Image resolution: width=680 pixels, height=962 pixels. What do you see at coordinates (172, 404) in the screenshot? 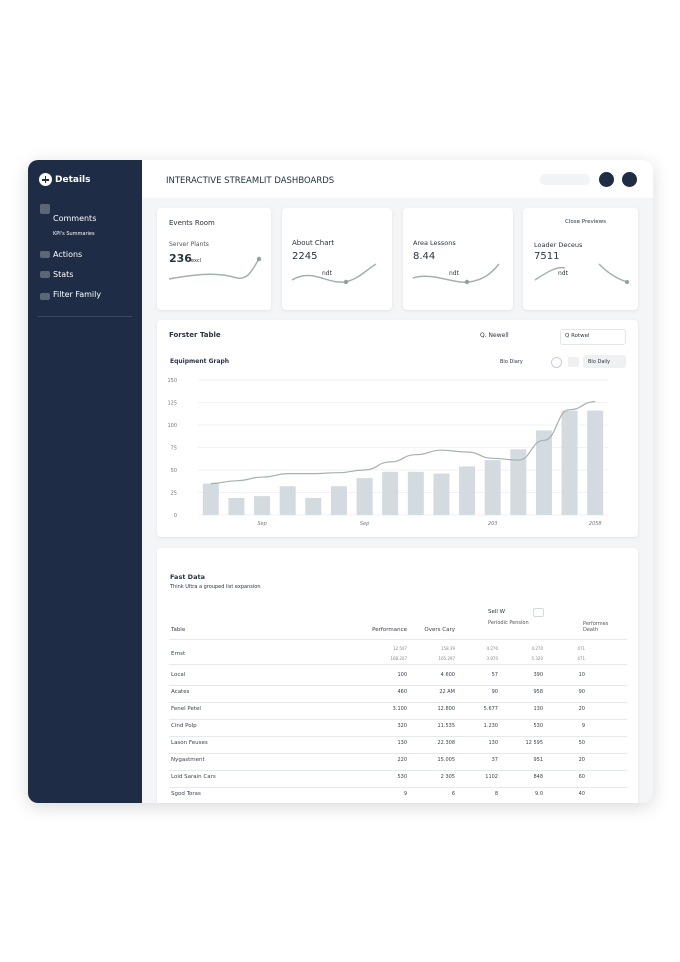
I see `y-tick-label: 125` at bounding box center [172, 404].